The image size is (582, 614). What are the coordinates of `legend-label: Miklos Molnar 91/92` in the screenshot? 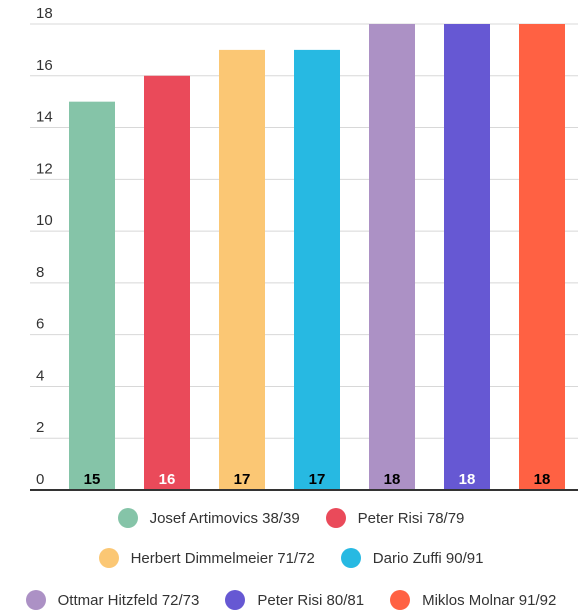 It's located at (489, 600).